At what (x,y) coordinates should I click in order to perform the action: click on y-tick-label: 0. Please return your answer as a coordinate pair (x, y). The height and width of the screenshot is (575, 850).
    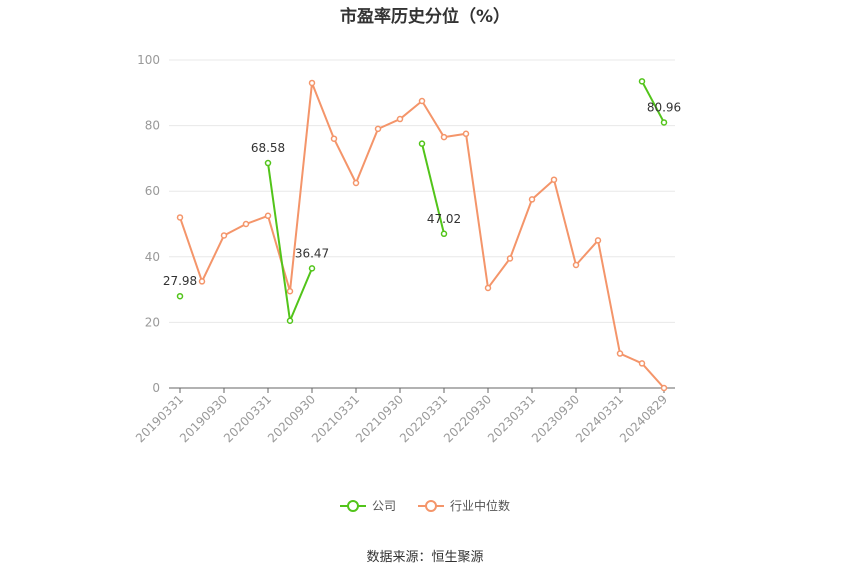
    Looking at the image, I should click on (156, 388).